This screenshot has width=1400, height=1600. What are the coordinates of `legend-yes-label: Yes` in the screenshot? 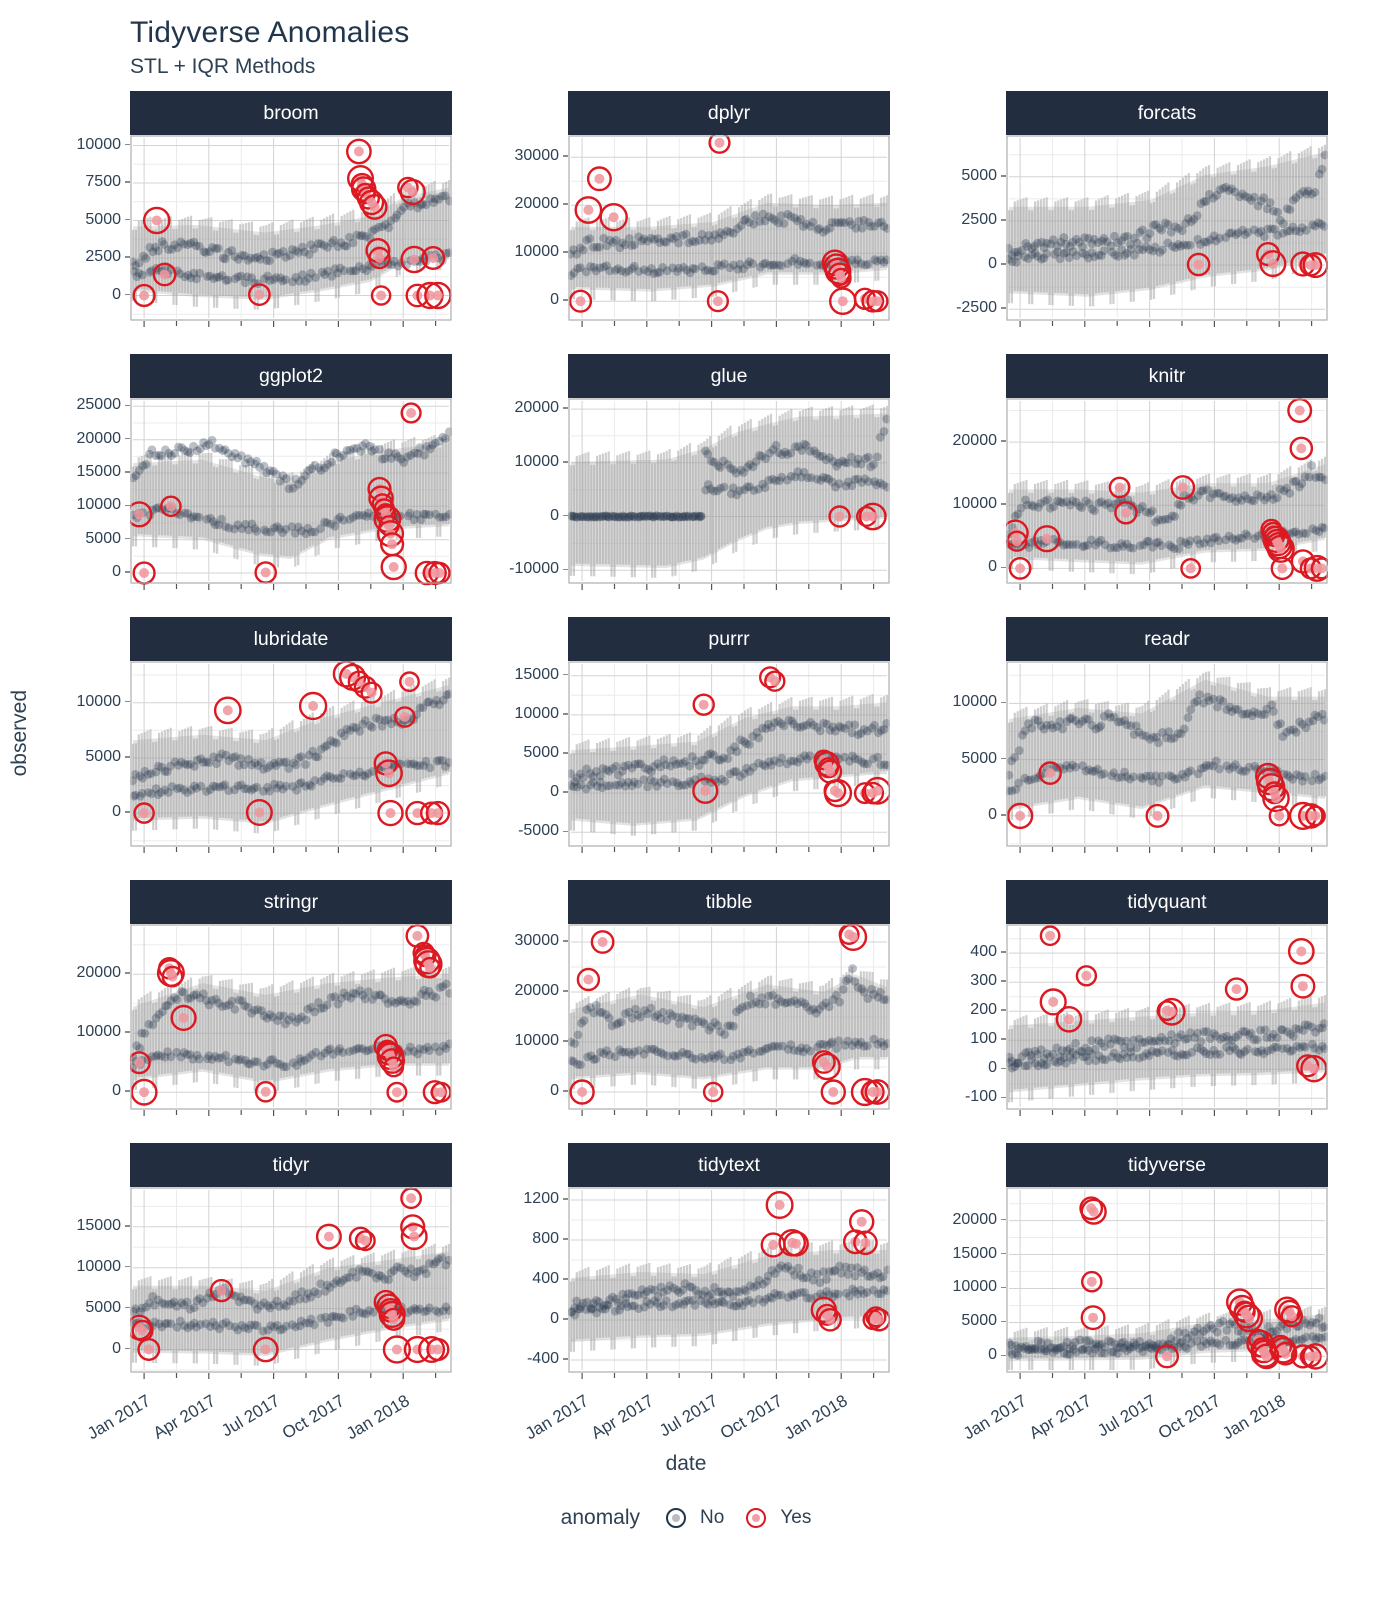 It's located at (796, 1517).